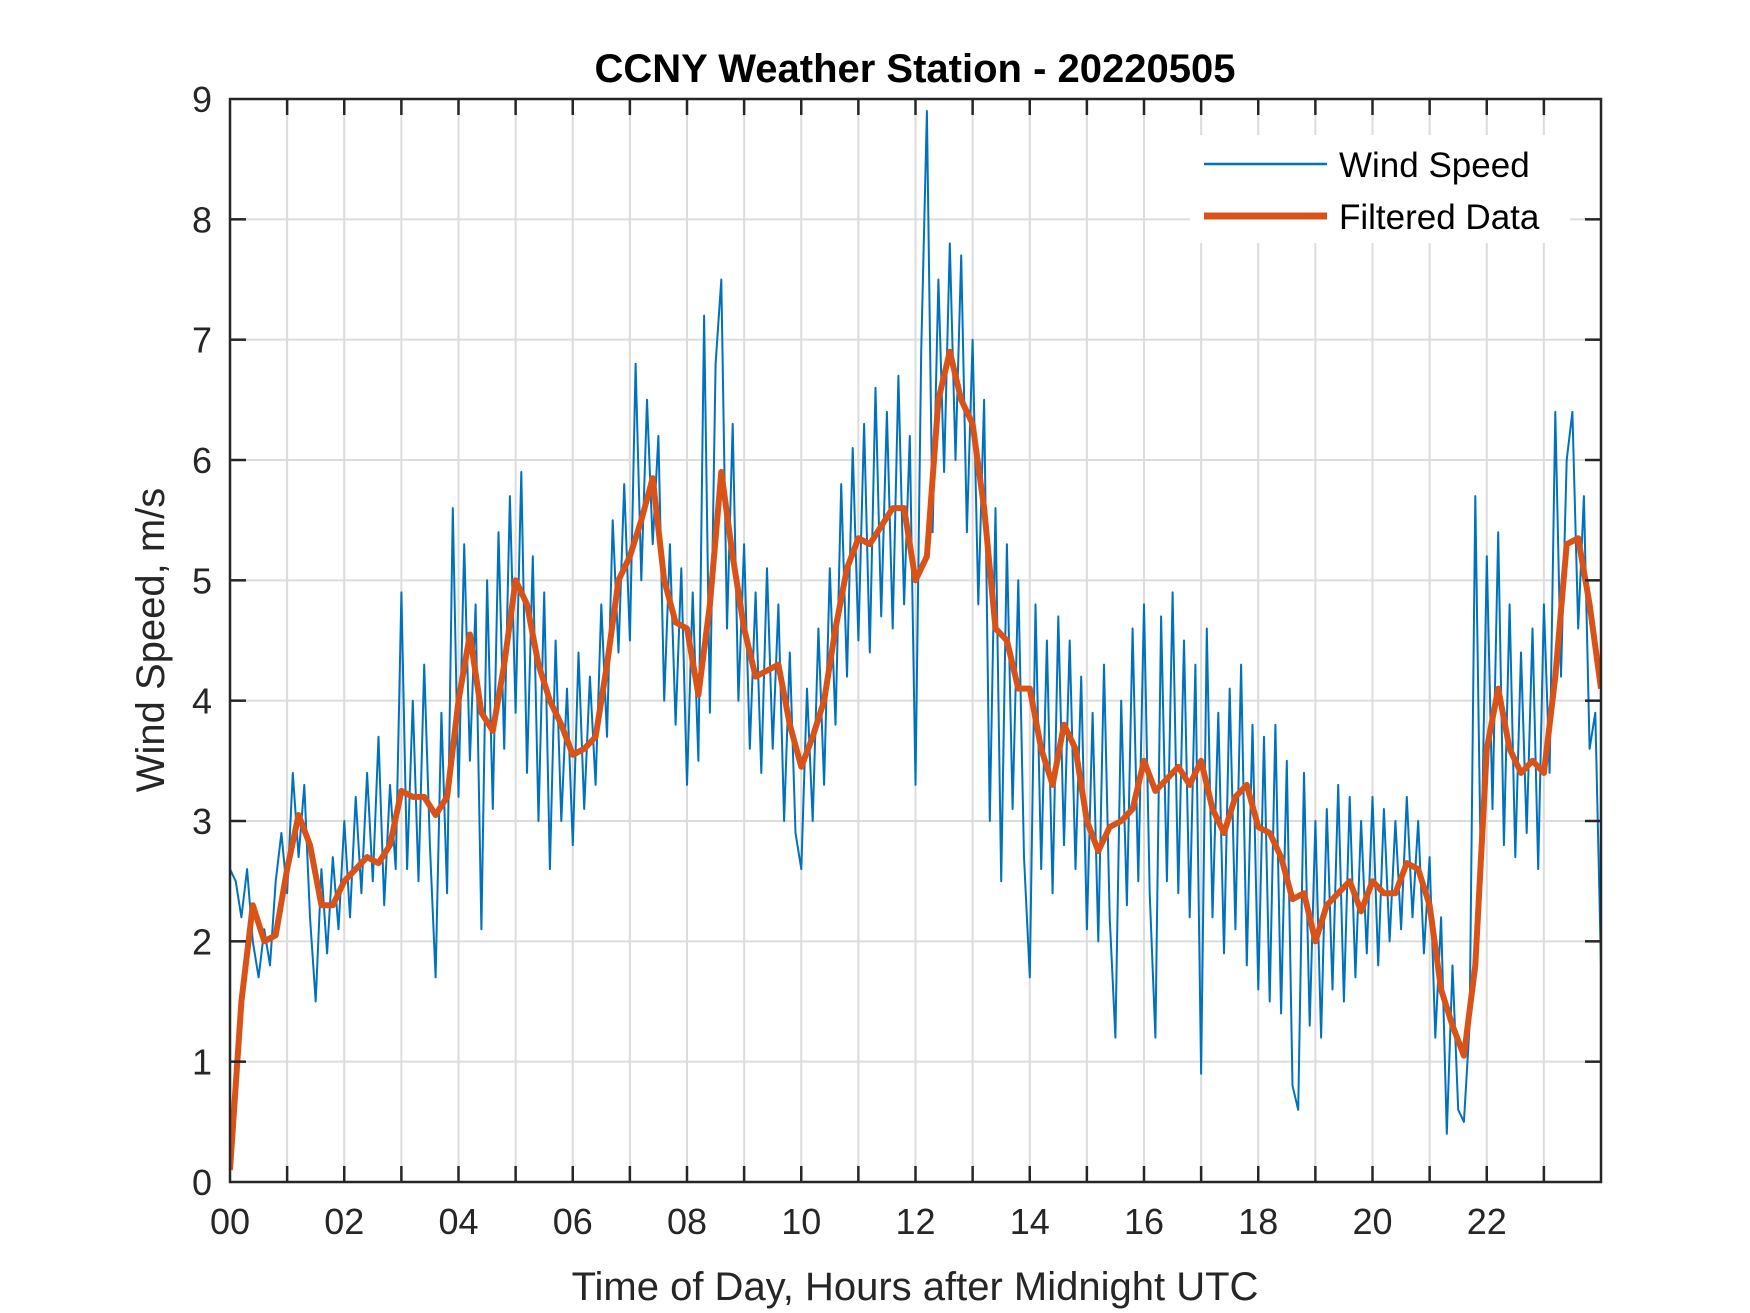  I want to click on x-tick-label: 14, so click(1030, 1221).